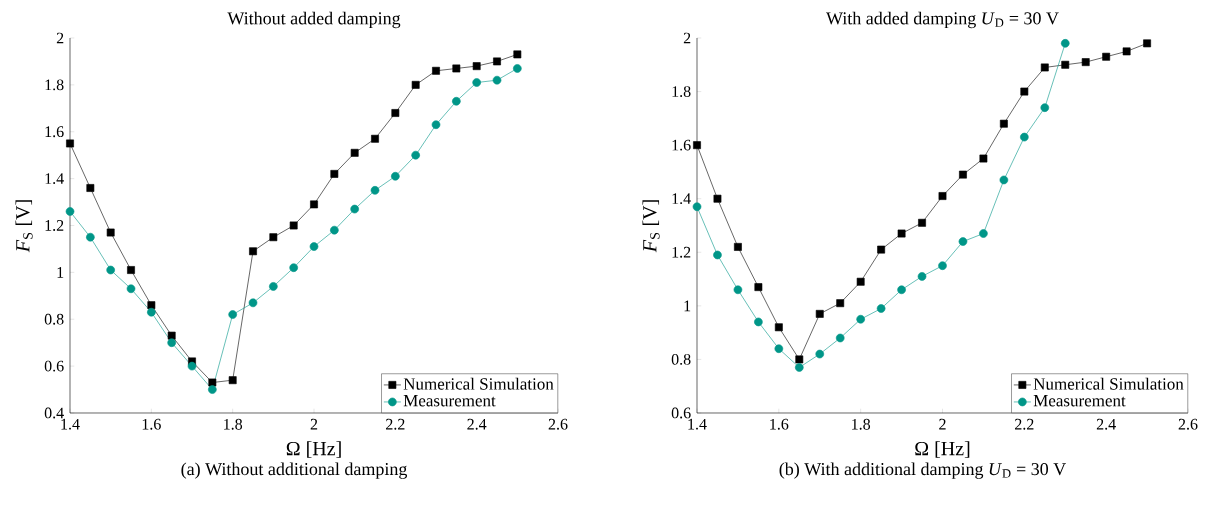 The width and height of the screenshot is (1215, 519). I want to click on text: (b) With additional damping U$_{D}$ = 30 V, so click(923, 470).